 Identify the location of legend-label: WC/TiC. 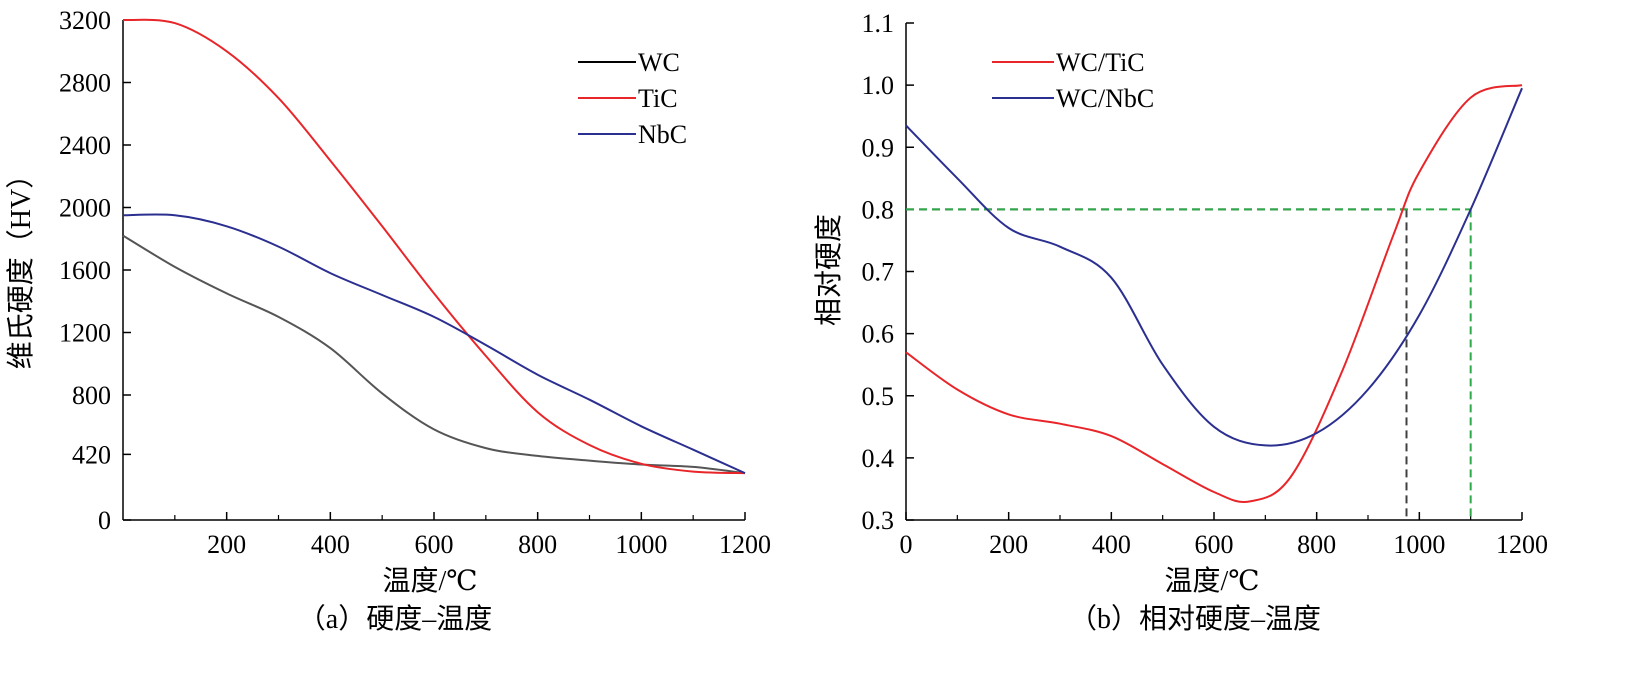
(1100, 62).